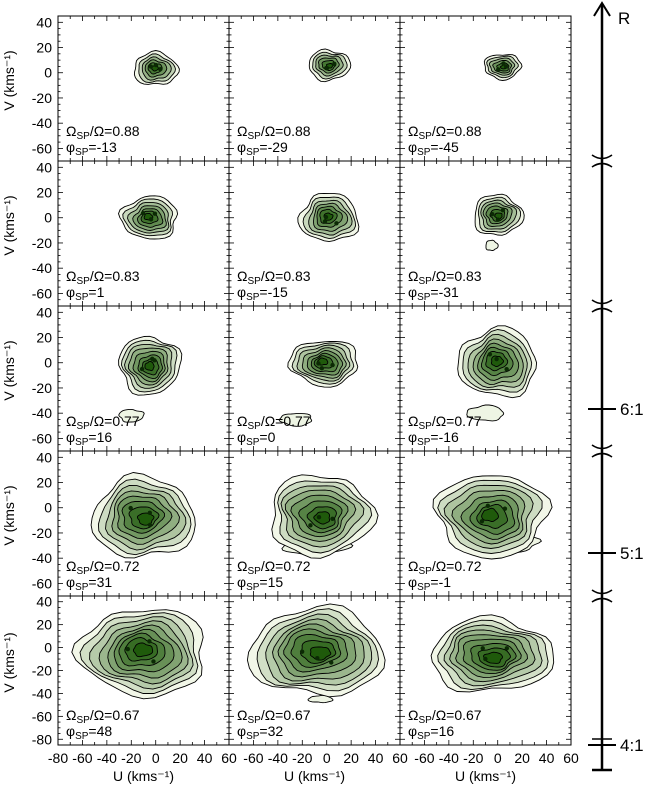  Describe the element at coordinates (260, 583) in the screenshot. I see `panel-phi-label: φSP=15` at that location.